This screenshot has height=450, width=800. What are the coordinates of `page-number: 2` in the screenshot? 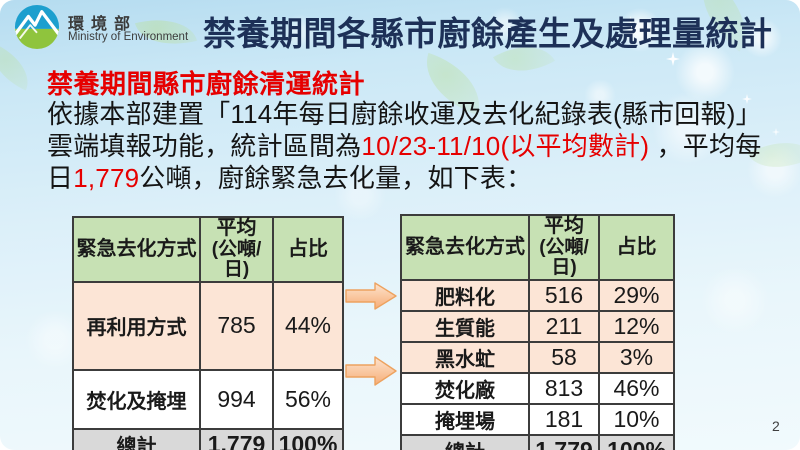 It's located at (776, 426).